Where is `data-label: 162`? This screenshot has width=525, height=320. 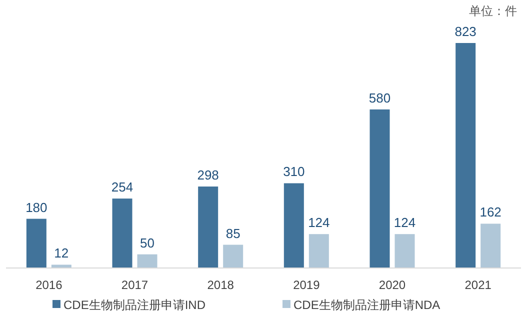 data-label: 162 is located at coordinates (491, 212).